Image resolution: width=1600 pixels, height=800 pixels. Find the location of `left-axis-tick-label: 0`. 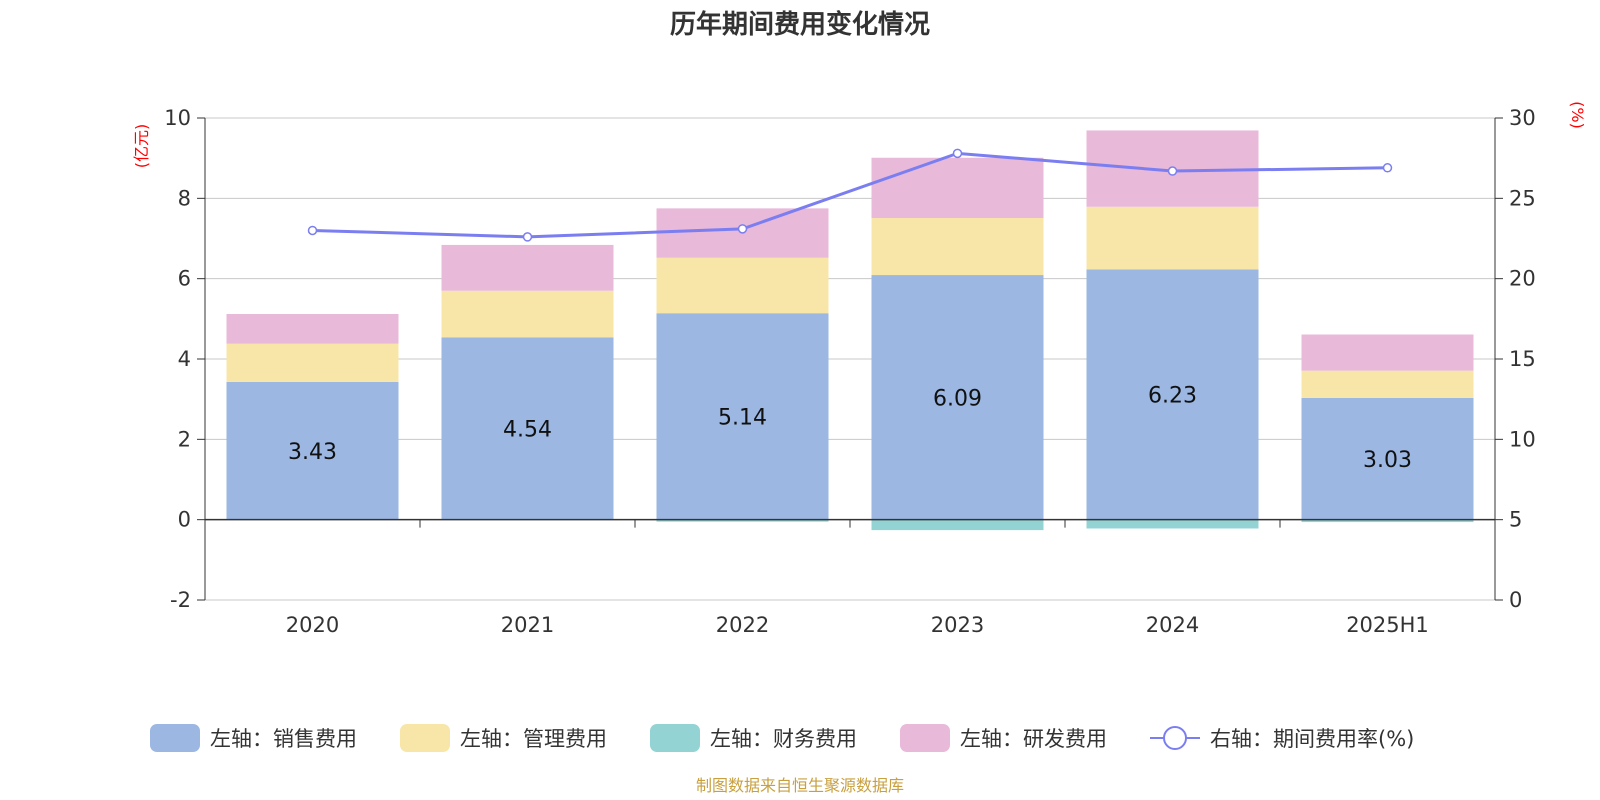

left-axis-tick-label: 0 is located at coordinates (184, 520).